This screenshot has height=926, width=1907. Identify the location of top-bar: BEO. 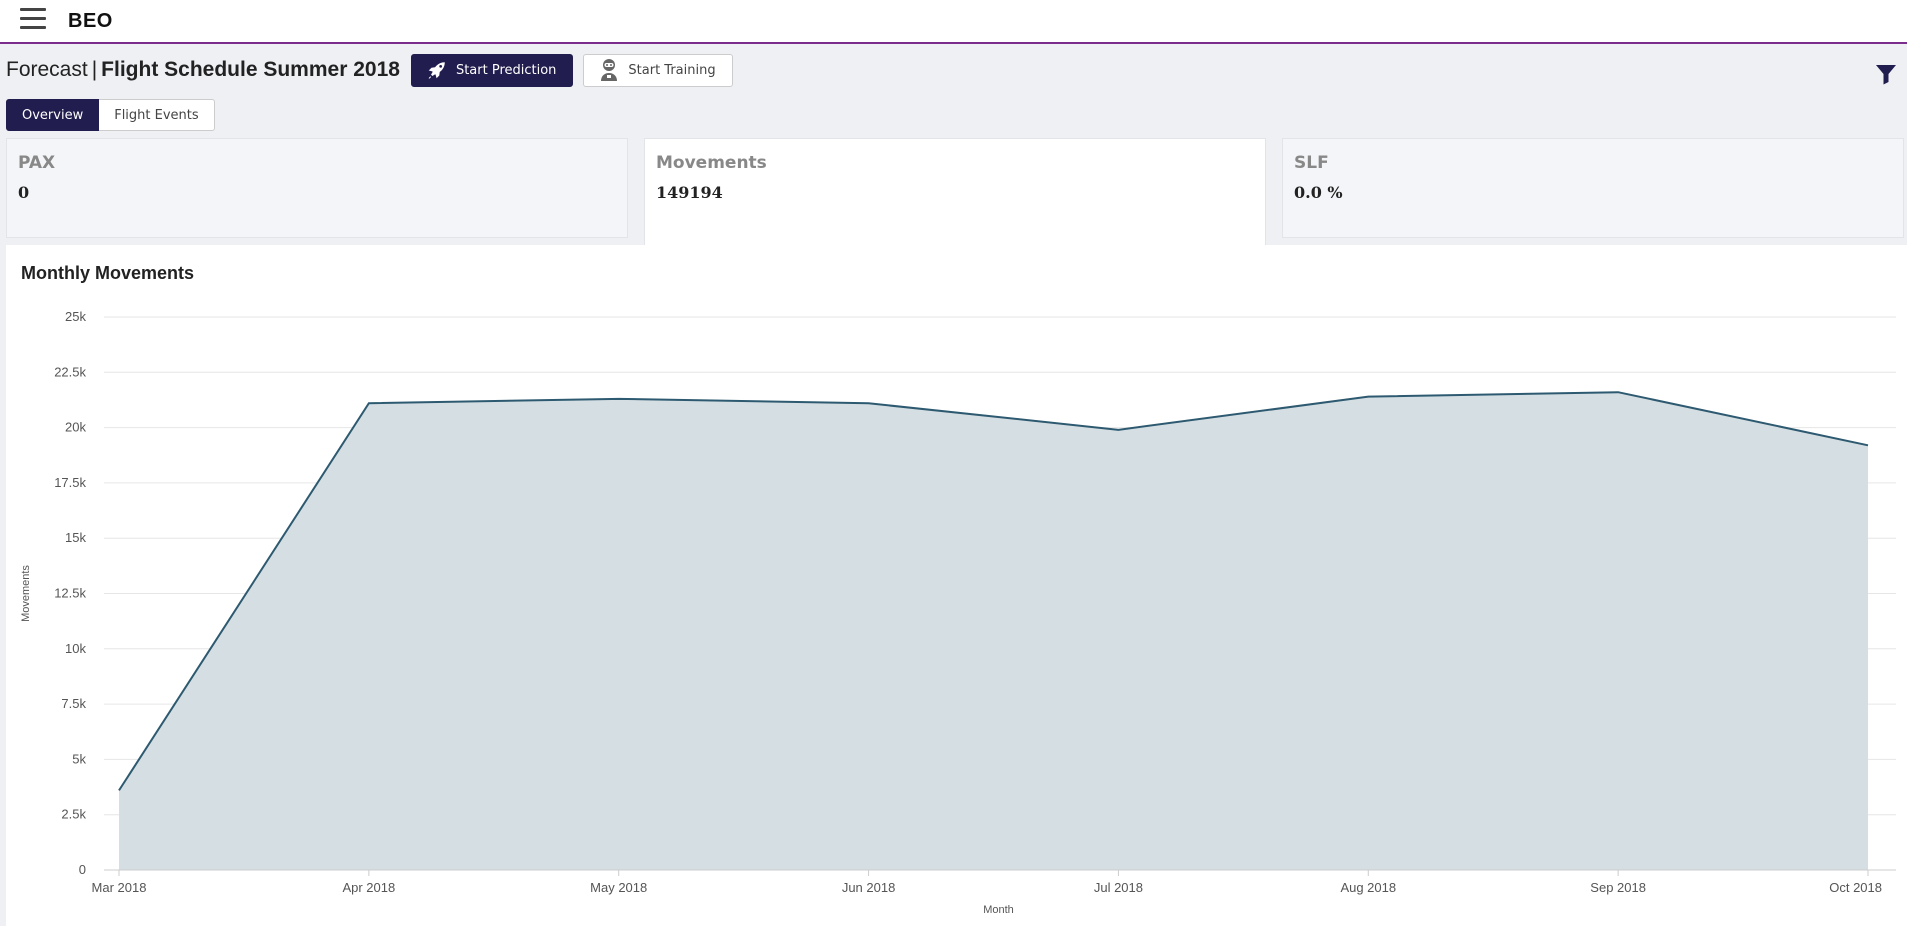
(953, 22).